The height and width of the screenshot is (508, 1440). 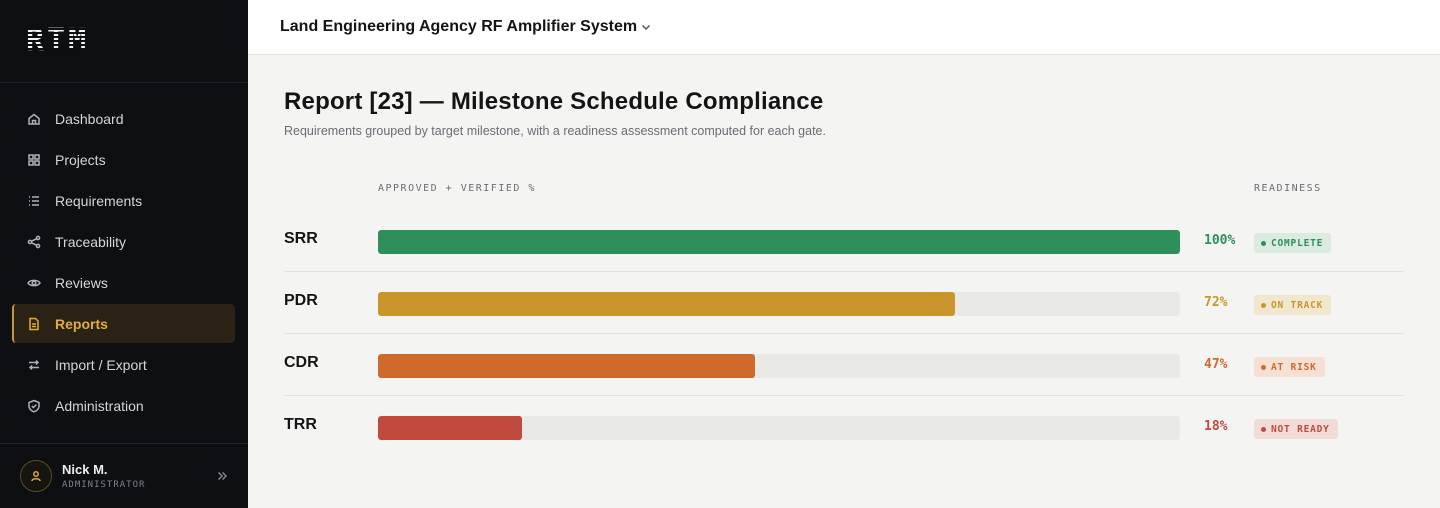 I want to click on milestone-row-trr: TRR 18% NOT READY, so click(x=844, y=427).